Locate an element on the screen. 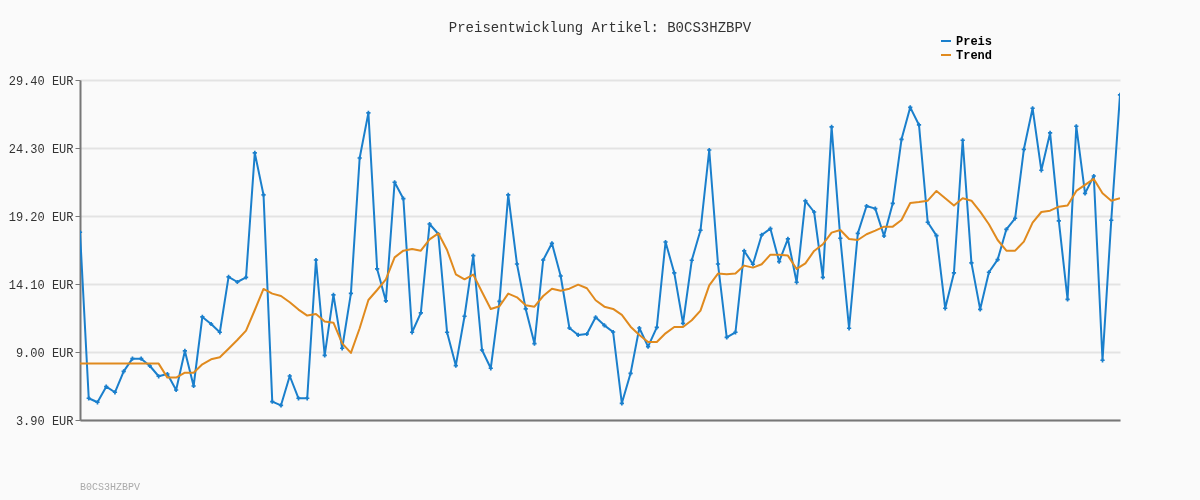 This screenshot has width=1200, height=500. legend-label: Preis is located at coordinates (974, 42).